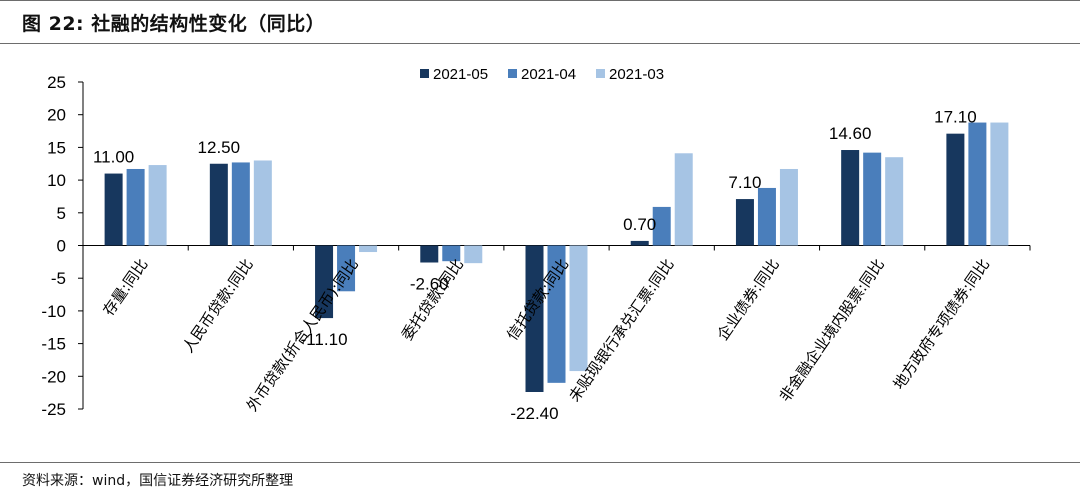  Describe the element at coordinates (218, 305) in the screenshot. I see `category-label: 人民币贷款:同比` at that location.